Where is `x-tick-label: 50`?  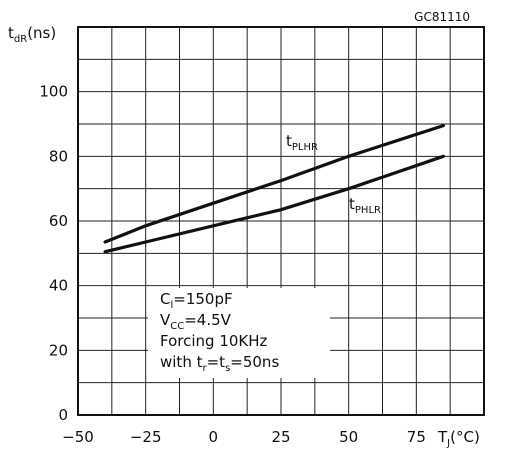
x-tick-label: 50 is located at coordinates (348, 437).